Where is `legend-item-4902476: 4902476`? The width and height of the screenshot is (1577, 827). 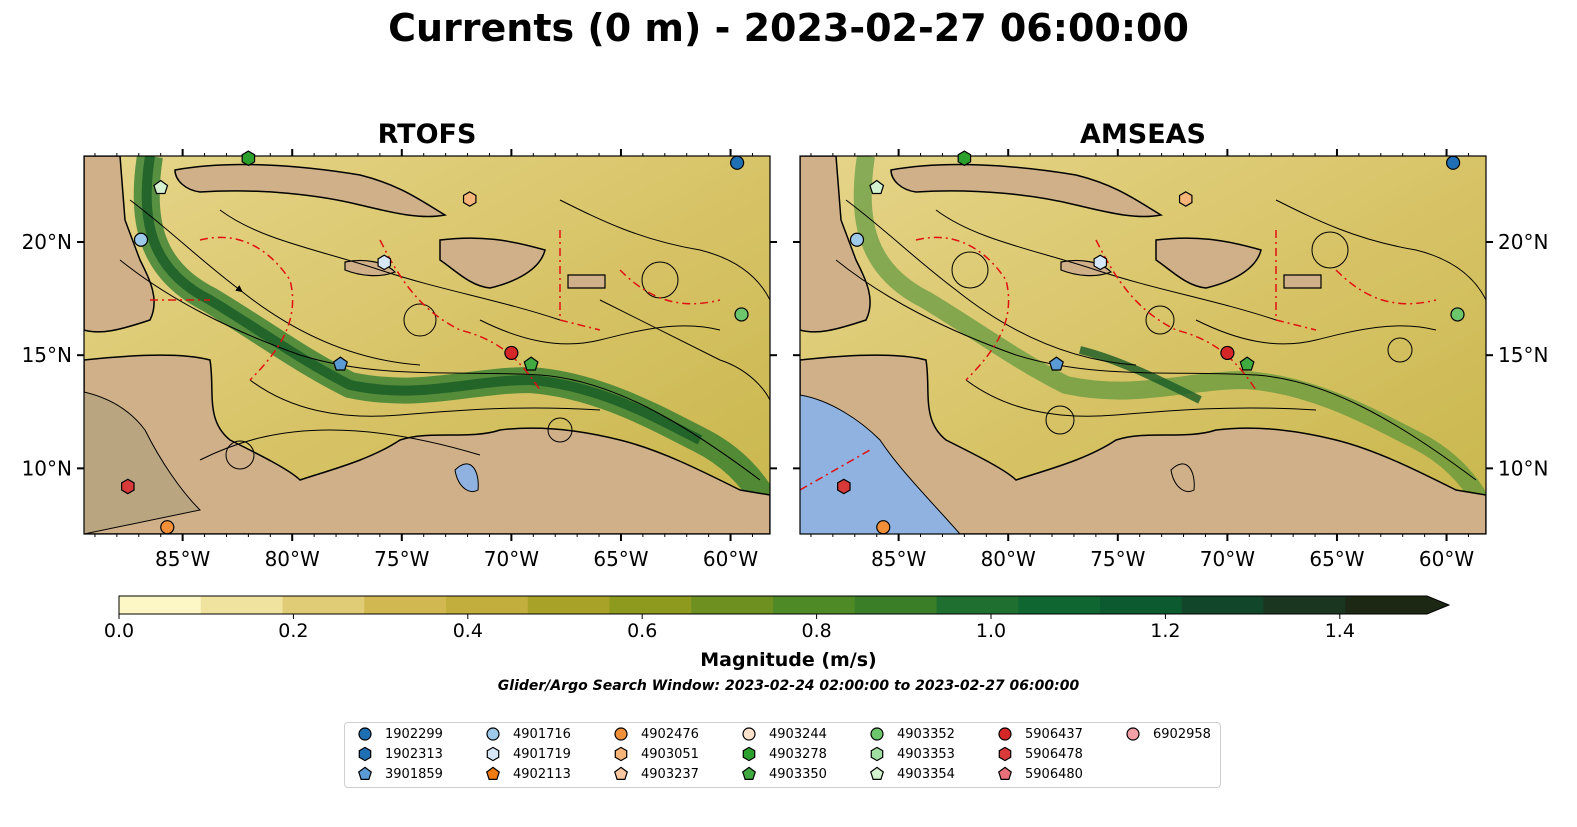 legend-item-4902476: 4902476 is located at coordinates (656, 734).